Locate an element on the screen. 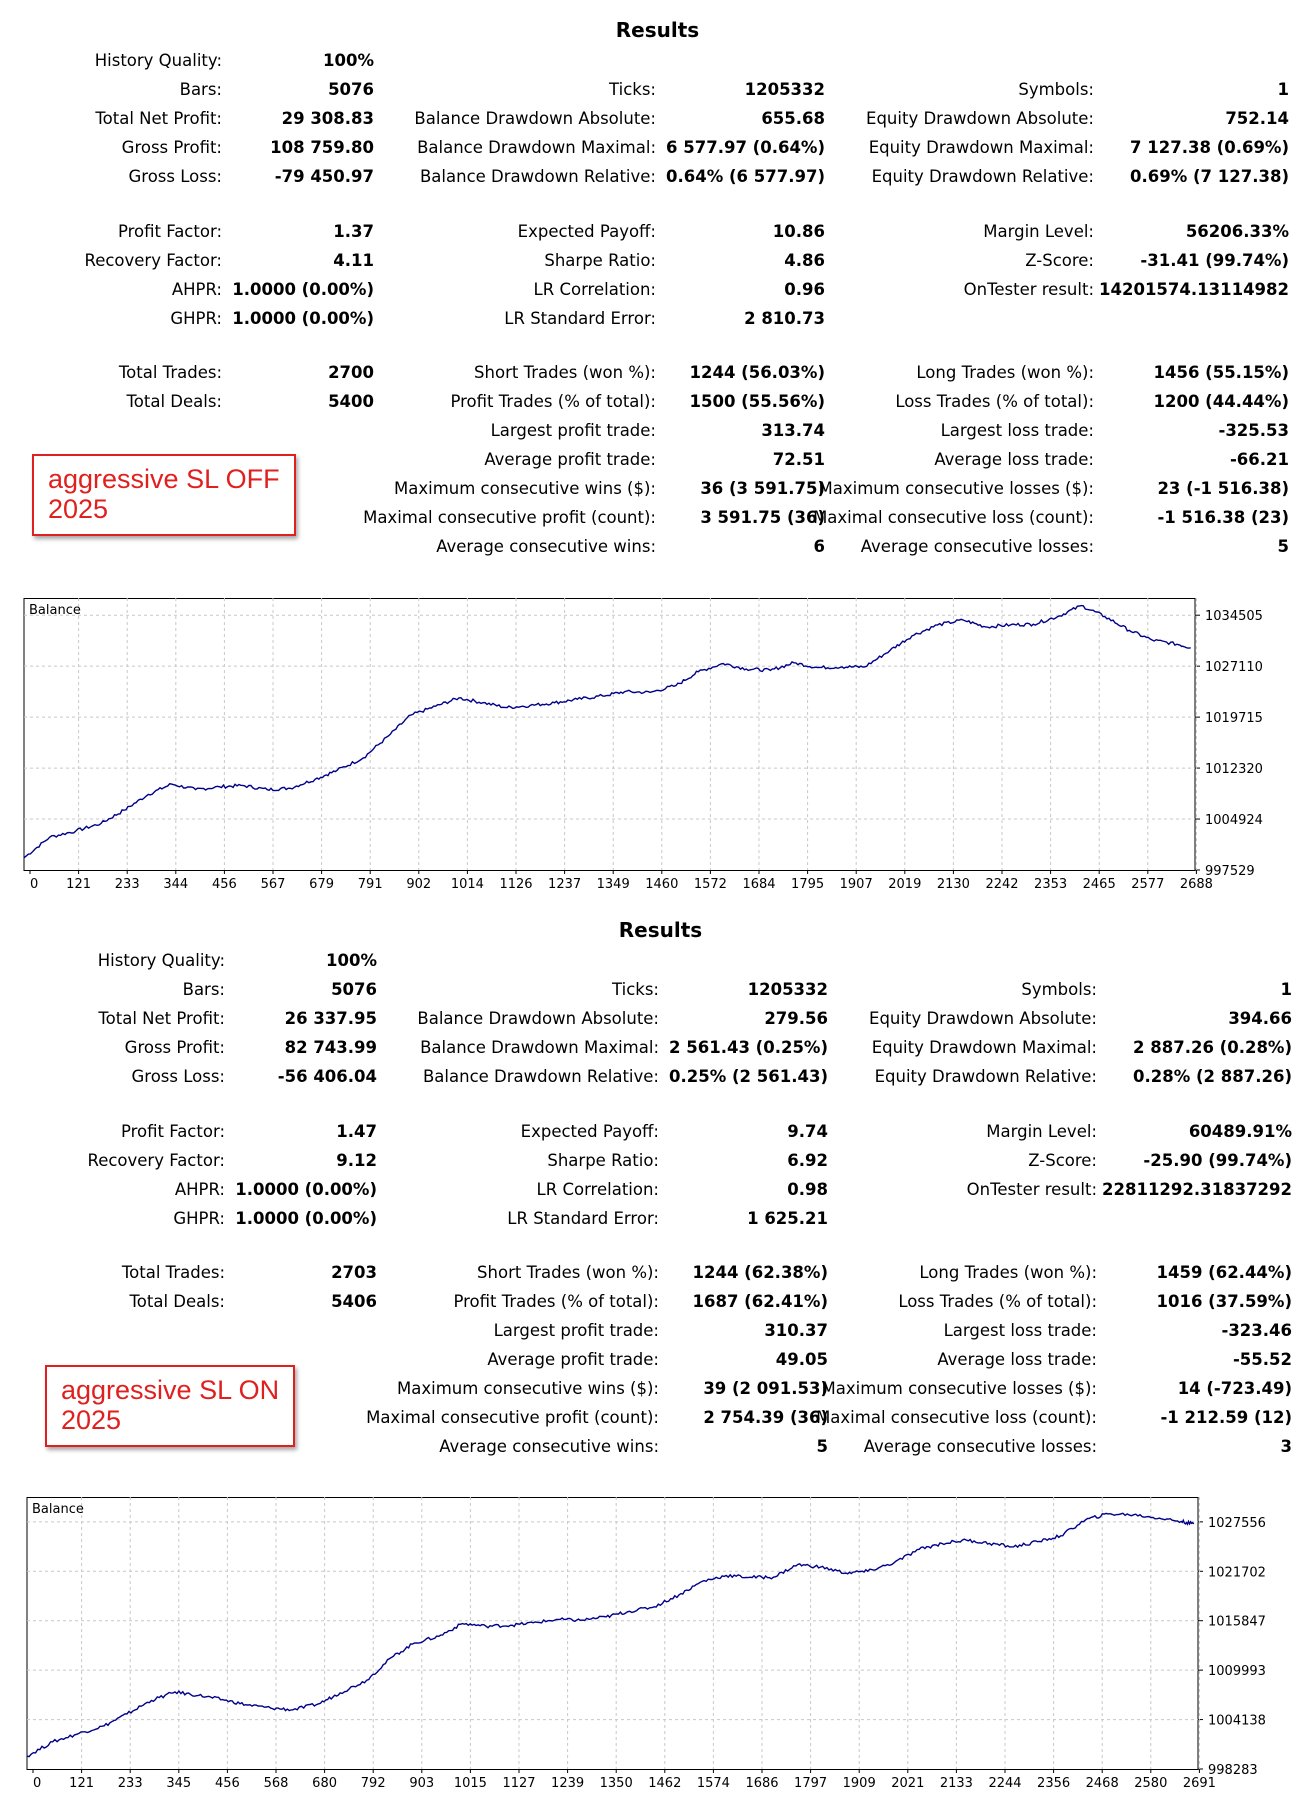 The height and width of the screenshot is (1800, 1315). profit-factor-value: 1.37 is located at coordinates (353, 231).